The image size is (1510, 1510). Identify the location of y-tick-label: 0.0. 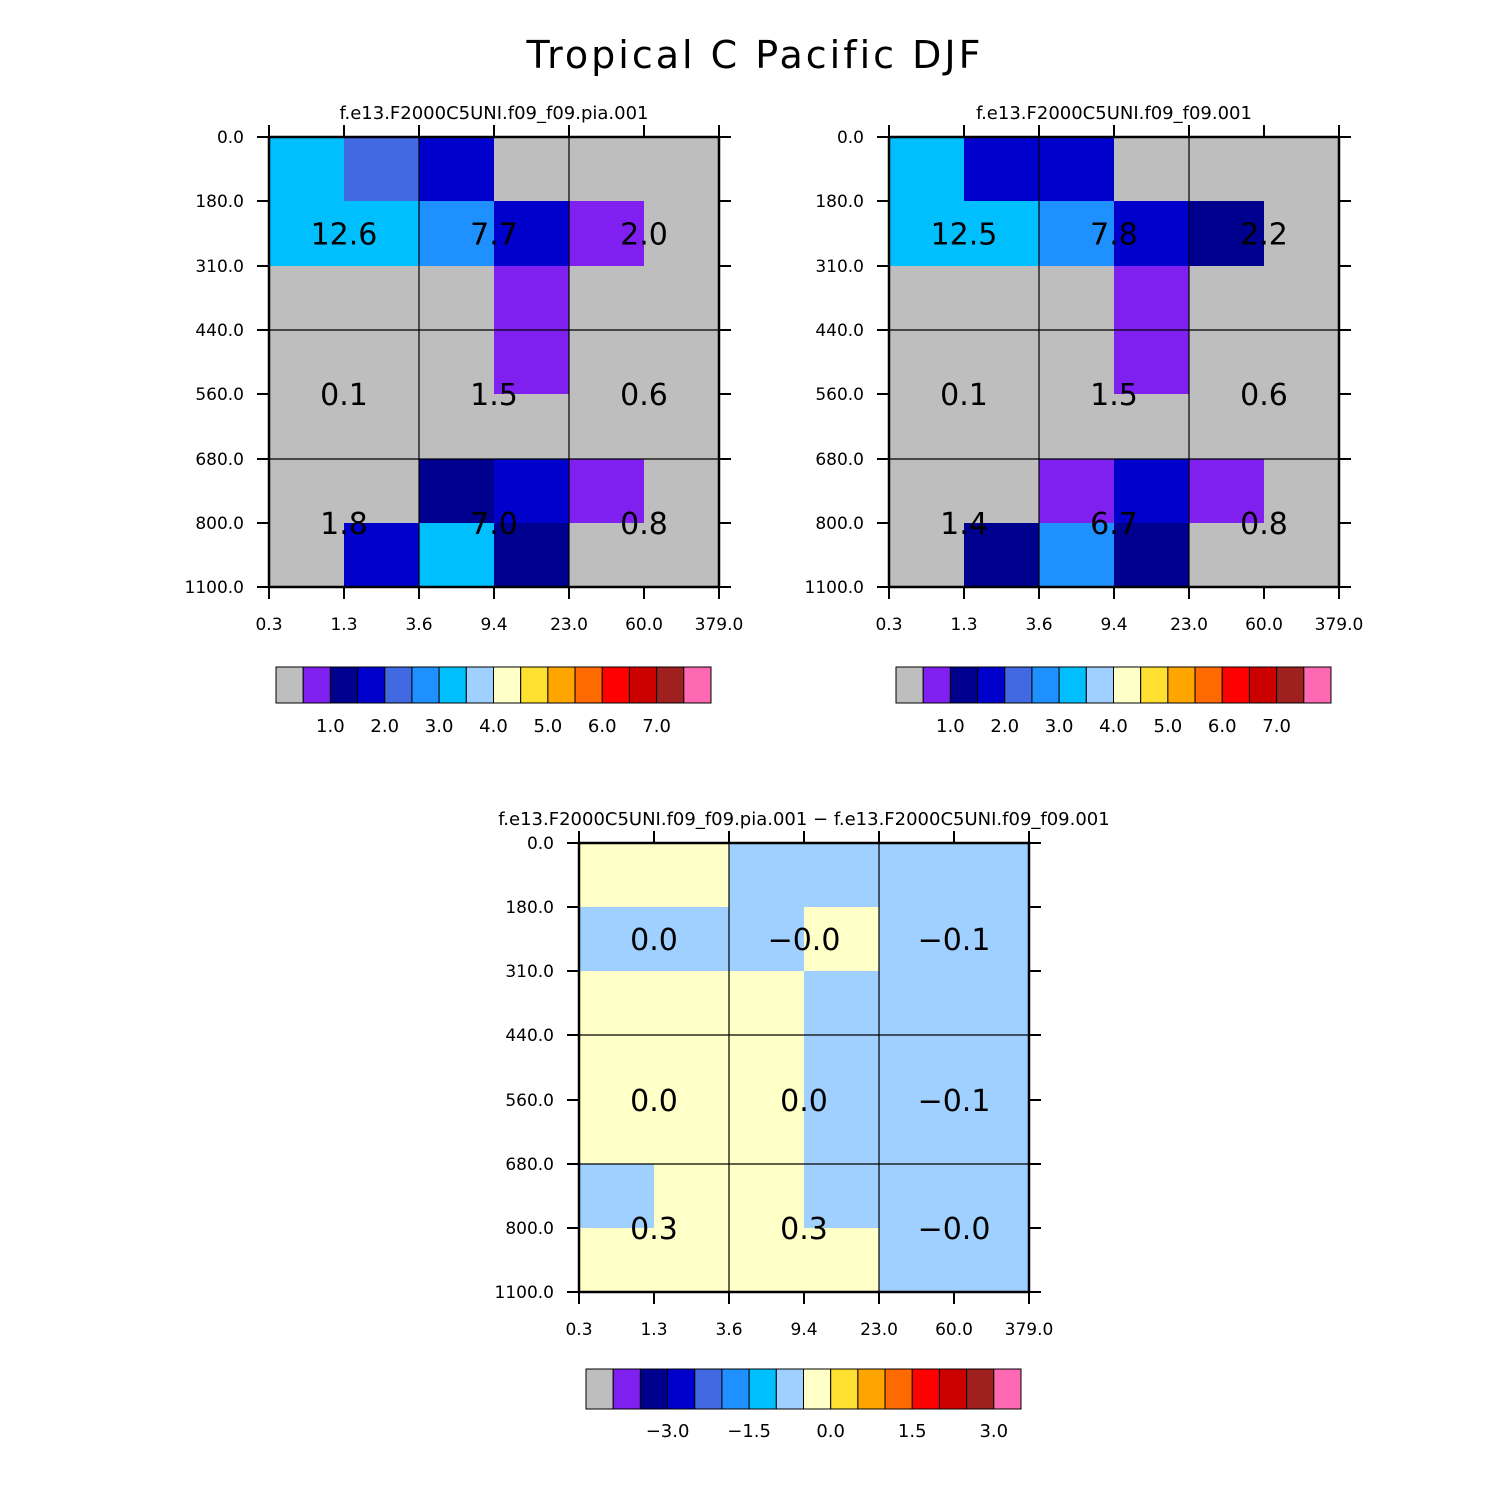
(850, 138).